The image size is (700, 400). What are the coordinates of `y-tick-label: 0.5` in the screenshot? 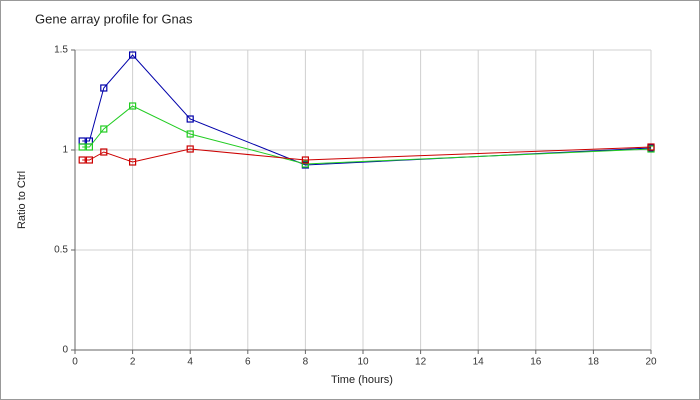 It's located at (61, 250).